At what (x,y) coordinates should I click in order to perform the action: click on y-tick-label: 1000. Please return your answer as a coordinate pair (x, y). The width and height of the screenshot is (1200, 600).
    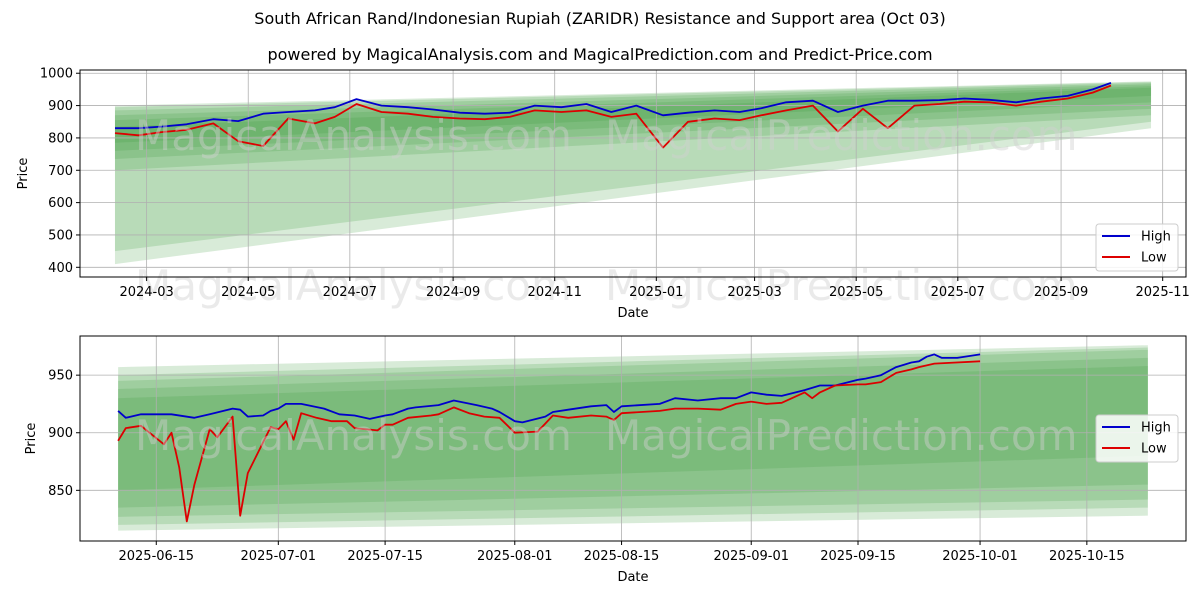
    Looking at the image, I should click on (56, 74).